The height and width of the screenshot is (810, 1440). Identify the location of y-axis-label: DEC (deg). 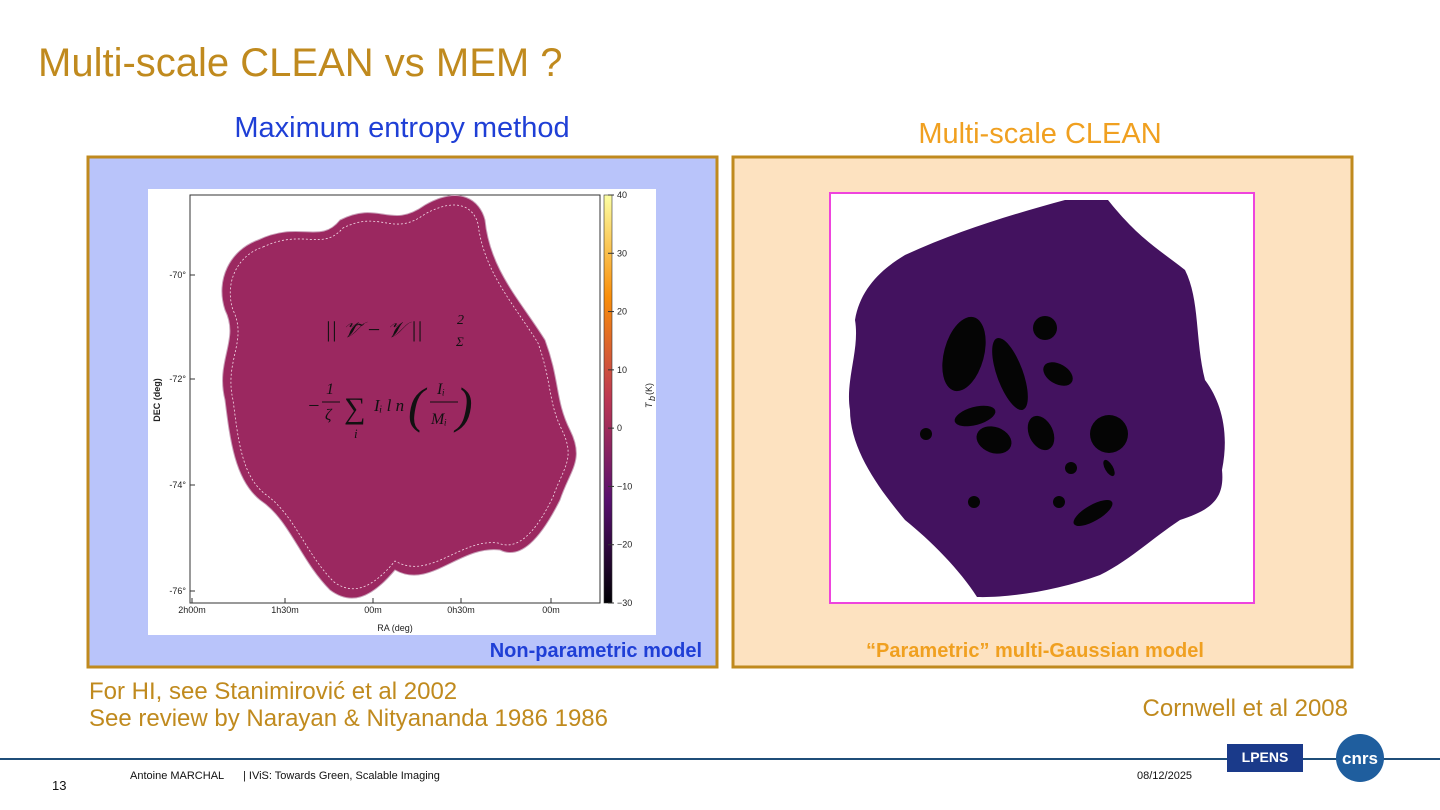
(157, 400).